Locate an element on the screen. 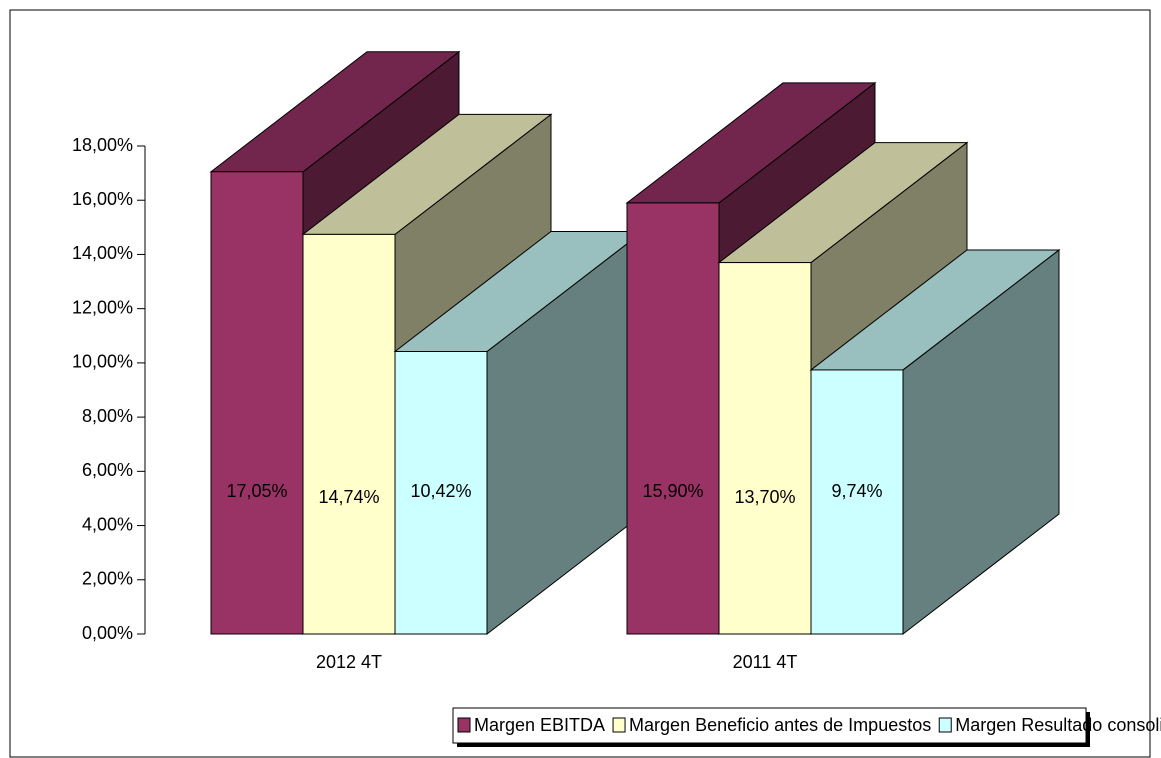 The height and width of the screenshot is (758, 1161). y-tick-label: 6,00% is located at coordinates (107, 470).